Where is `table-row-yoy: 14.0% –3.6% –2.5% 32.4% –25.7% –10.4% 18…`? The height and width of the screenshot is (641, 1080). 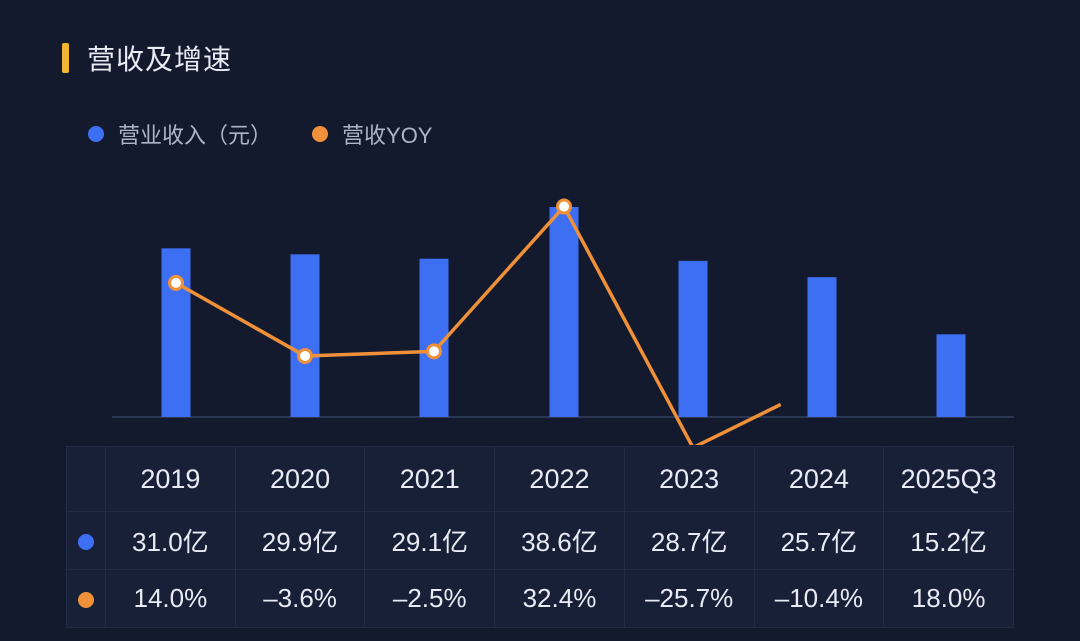
table-row-yoy: 14.0% –3.6% –2.5% 32.4% –25.7% –10.4% 18… is located at coordinates (540, 598).